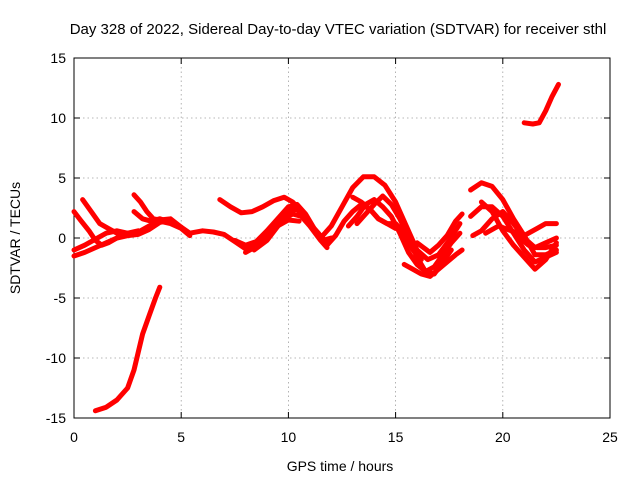 The height and width of the screenshot is (480, 640). I want to click on x-tick-label: 5, so click(181, 437).